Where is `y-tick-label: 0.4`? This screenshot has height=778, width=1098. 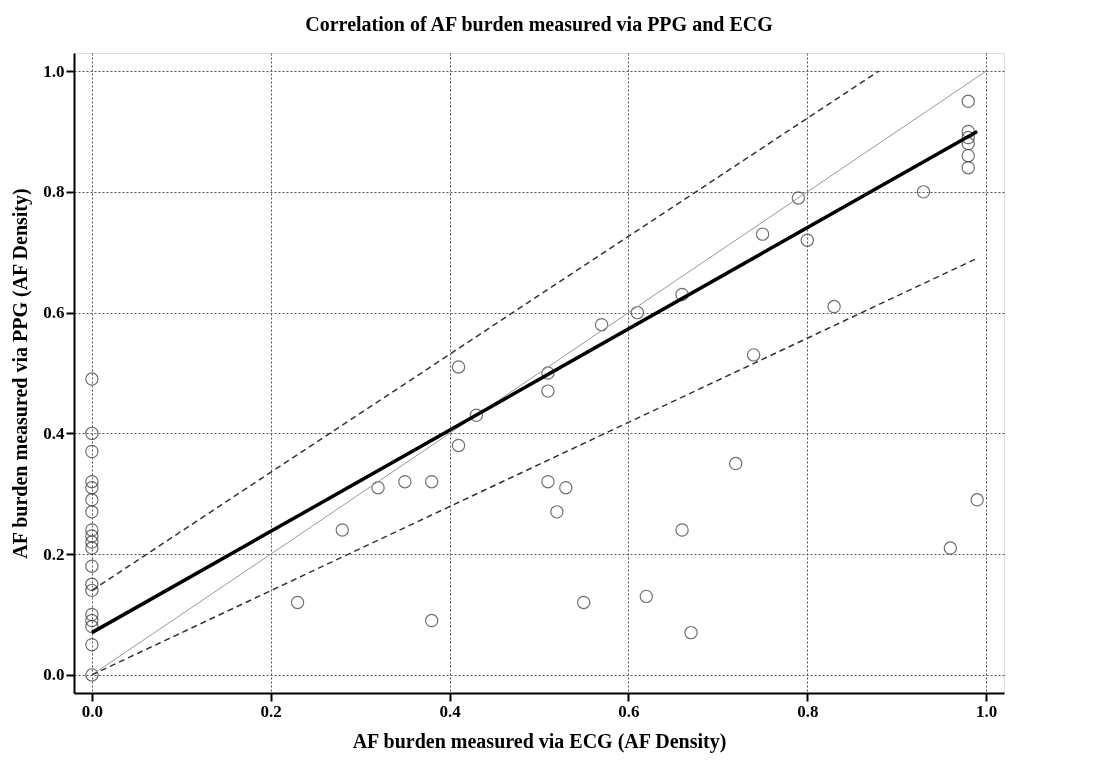 y-tick-label: 0.4 is located at coordinates (54, 433).